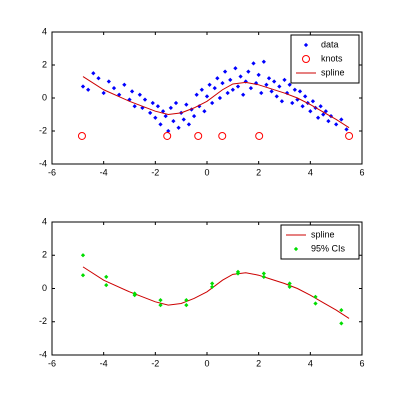 The image size is (400, 400). I want to click on legend-label: data, so click(330, 44).